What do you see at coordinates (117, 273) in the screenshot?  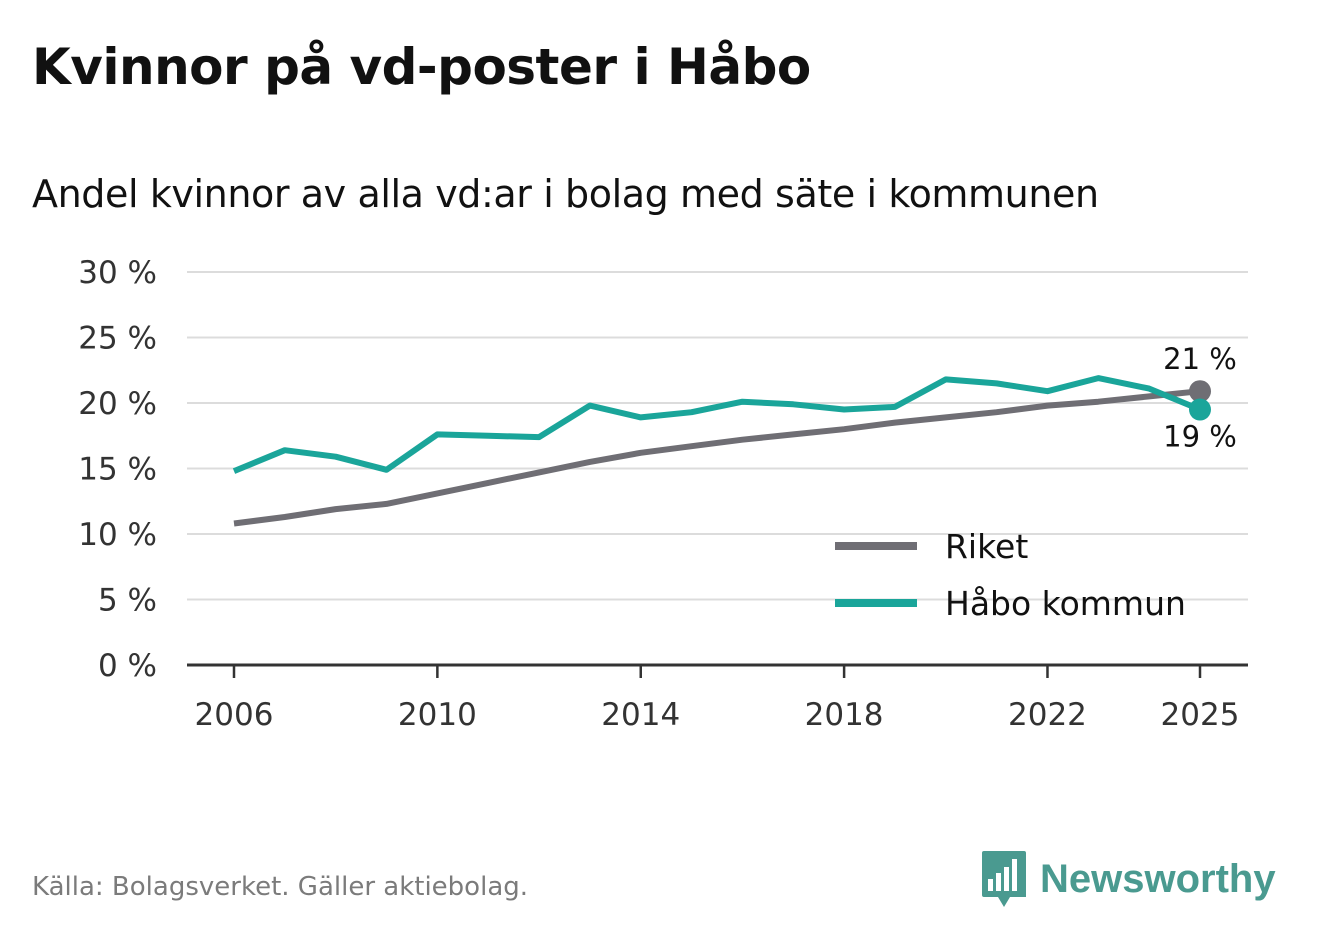 I see `y-tick-label: 30 %` at bounding box center [117, 273].